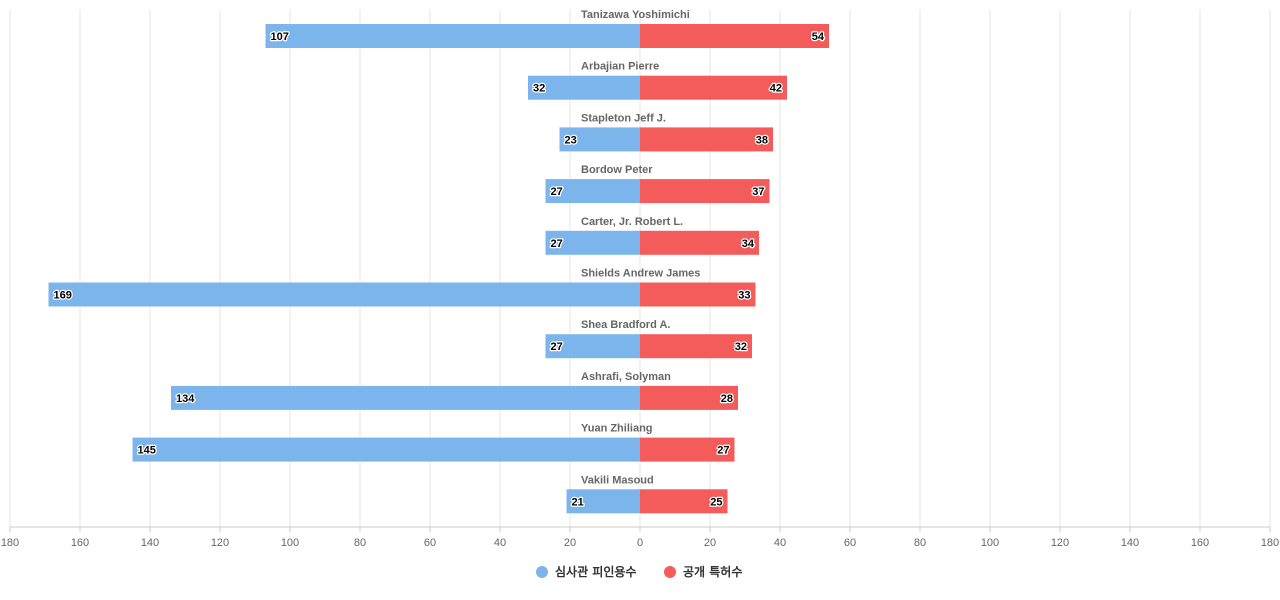  What do you see at coordinates (632, 222) in the screenshot?
I see `category-label: Carter, Jr. Robert L.` at bounding box center [632, 222].